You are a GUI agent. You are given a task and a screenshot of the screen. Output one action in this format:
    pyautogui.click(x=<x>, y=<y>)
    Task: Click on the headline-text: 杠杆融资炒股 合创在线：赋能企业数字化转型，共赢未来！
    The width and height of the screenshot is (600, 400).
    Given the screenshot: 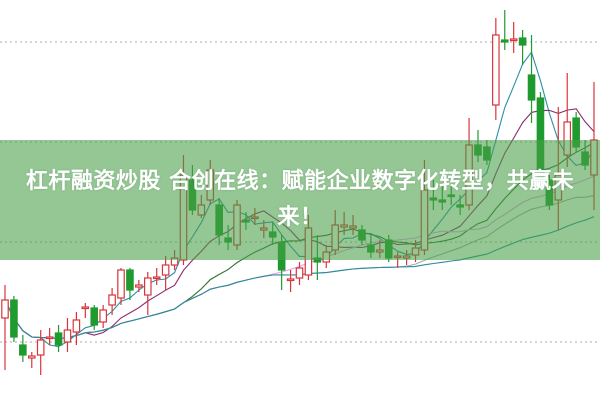 What is the action you would take?
    pyautogui.click(x=300, y=199)
    